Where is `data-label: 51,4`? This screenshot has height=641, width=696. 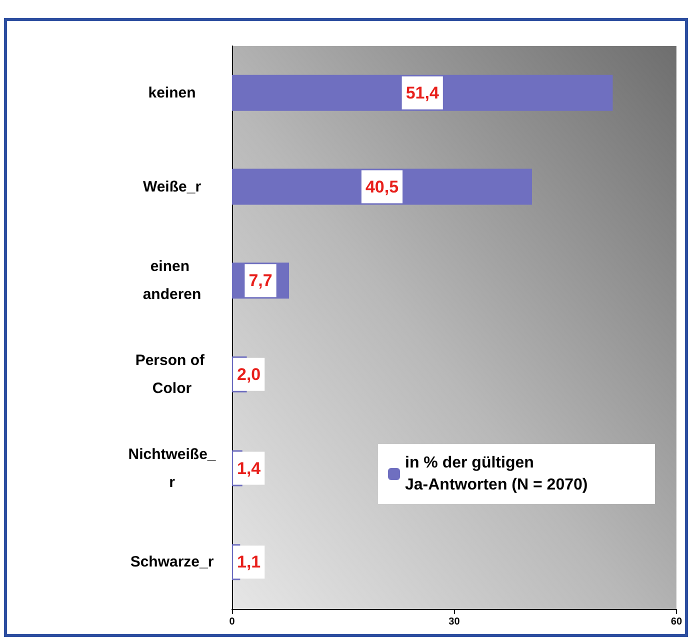 data-label: 51,4 is located at coordinates (423, 92).